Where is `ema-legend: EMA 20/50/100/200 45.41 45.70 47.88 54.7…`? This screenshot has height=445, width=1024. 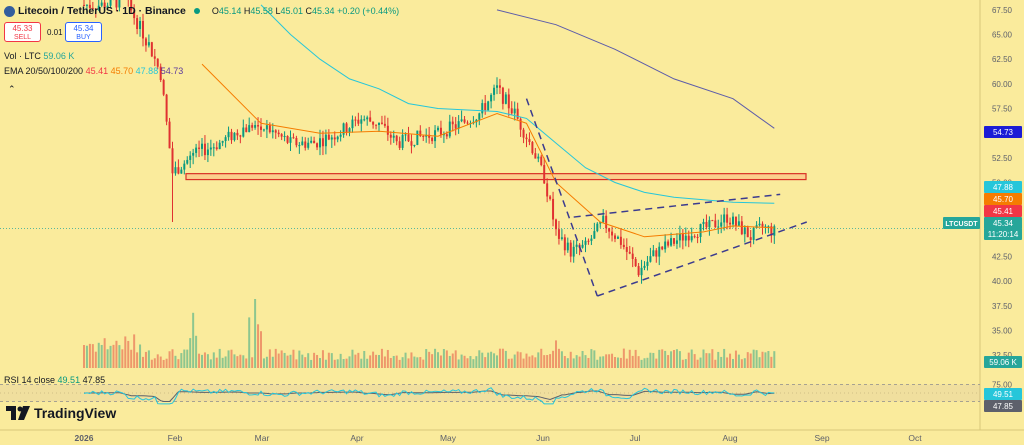
ema-legend: EMA 20/50/100/200 45.41 45.70 47.88 54.7… is located at coordinates (94, 71).